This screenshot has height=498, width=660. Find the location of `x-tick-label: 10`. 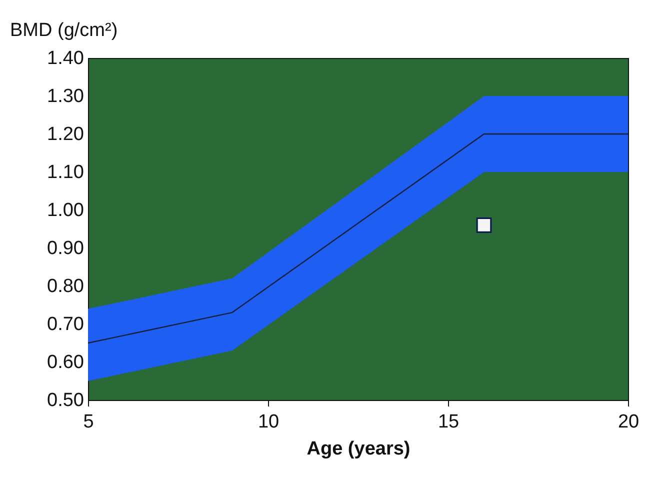

x-tick-label: 10 is located at coordinates (269, 422).